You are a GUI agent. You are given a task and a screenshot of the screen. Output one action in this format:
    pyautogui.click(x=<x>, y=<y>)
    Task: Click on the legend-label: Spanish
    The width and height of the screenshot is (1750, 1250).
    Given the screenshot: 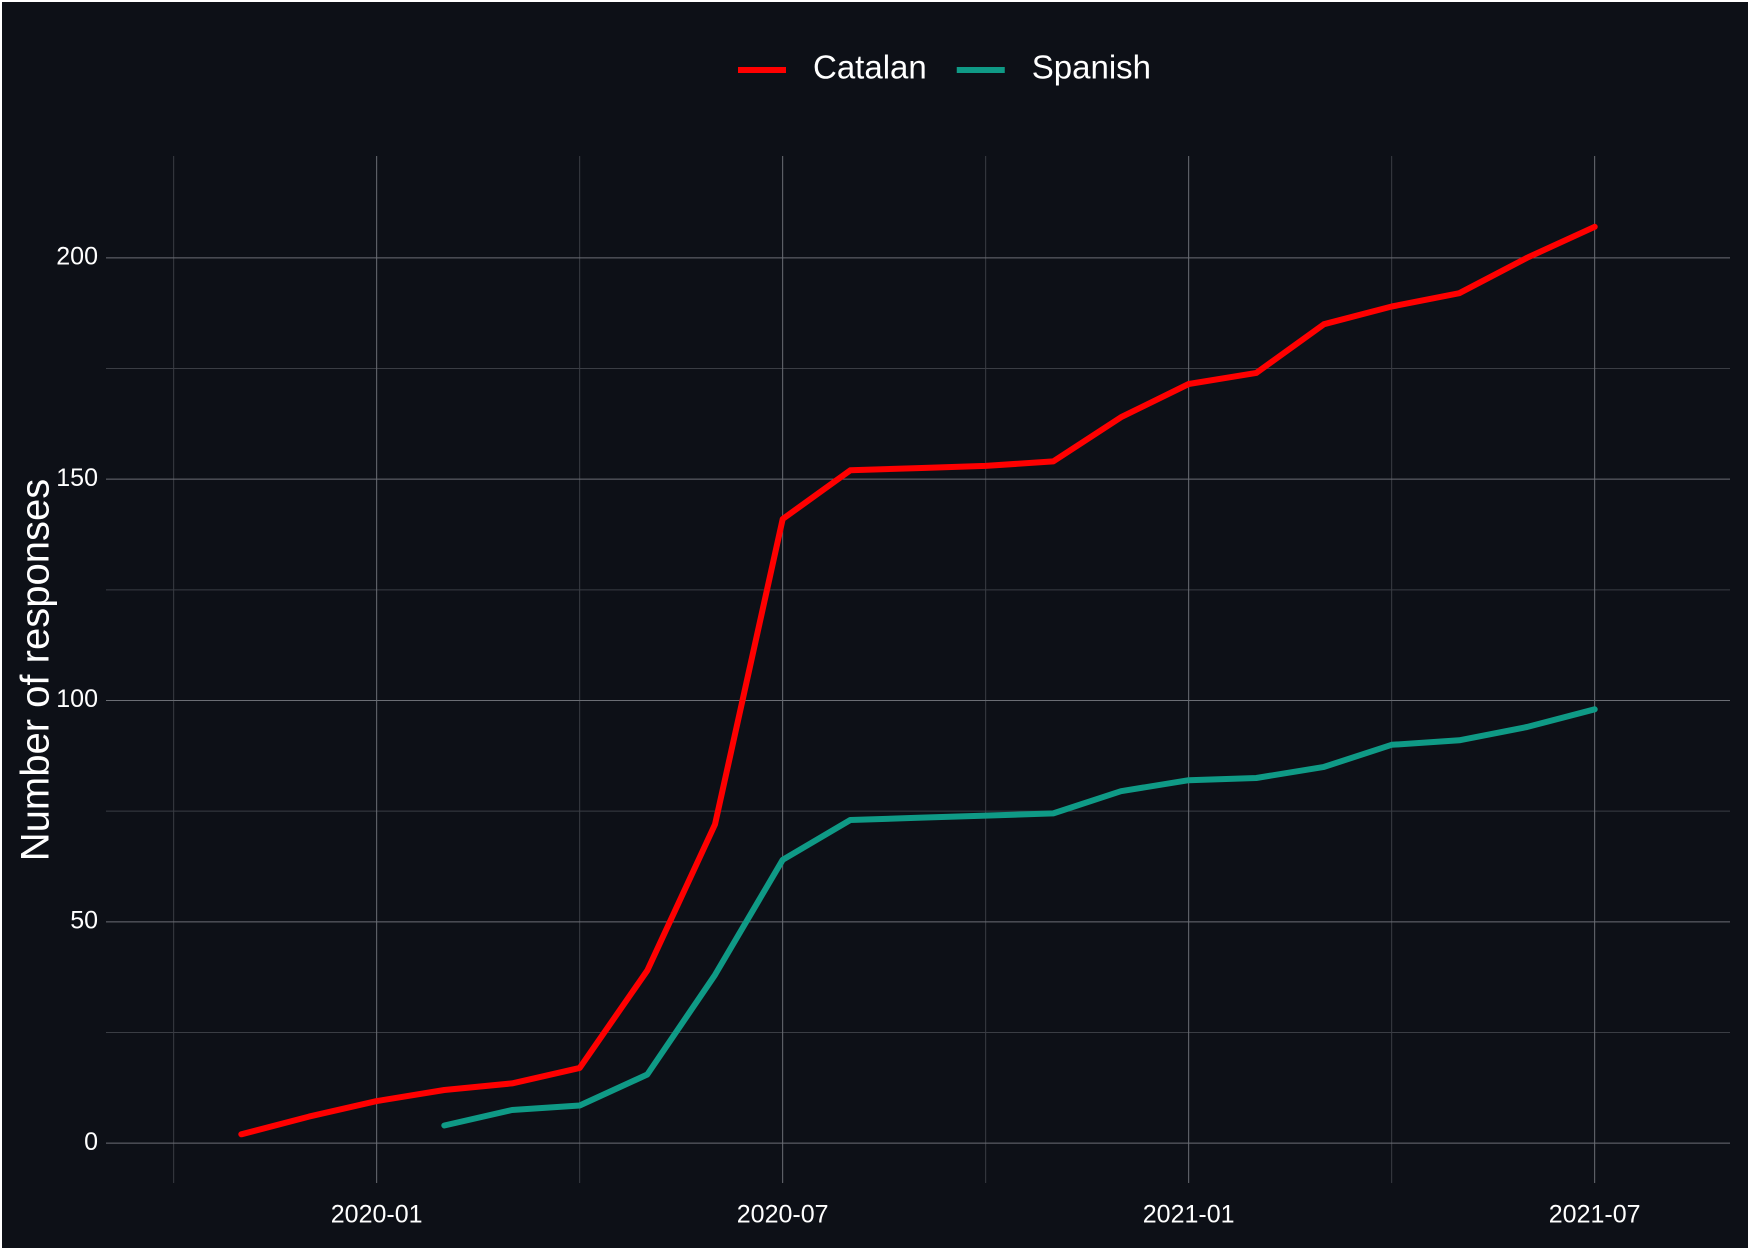 What is the action you would take?
    pyautogui.click(x=1091, y=67)
    